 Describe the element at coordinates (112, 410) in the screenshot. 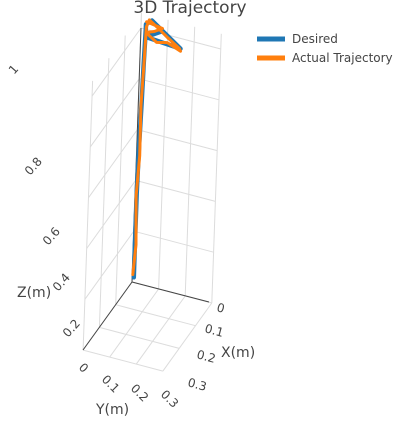

I see `y-axis-title: Y(m)` at that location.